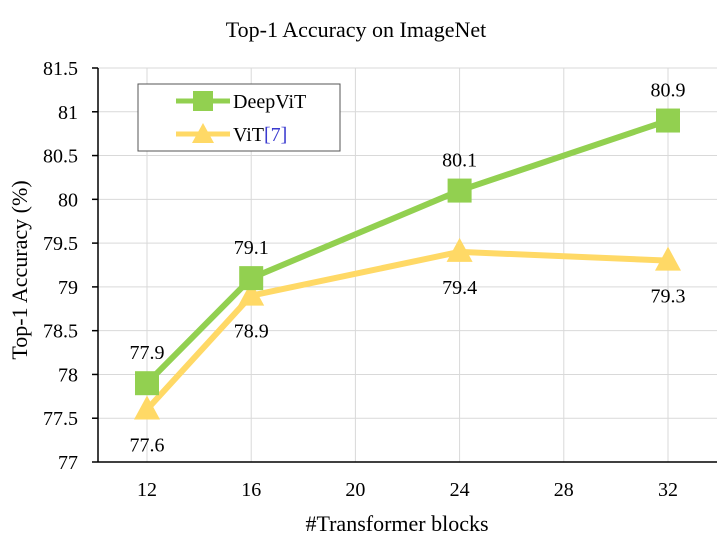 The width and height of the screenshot is (719, 545). I want to click on y-tick-label: 77, so click(68, 463).